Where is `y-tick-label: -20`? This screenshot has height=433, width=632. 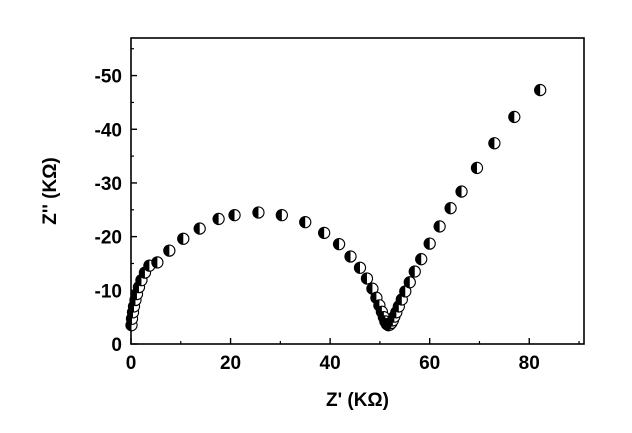
y-tick-label: -20 is located at coordinates (108, 238).